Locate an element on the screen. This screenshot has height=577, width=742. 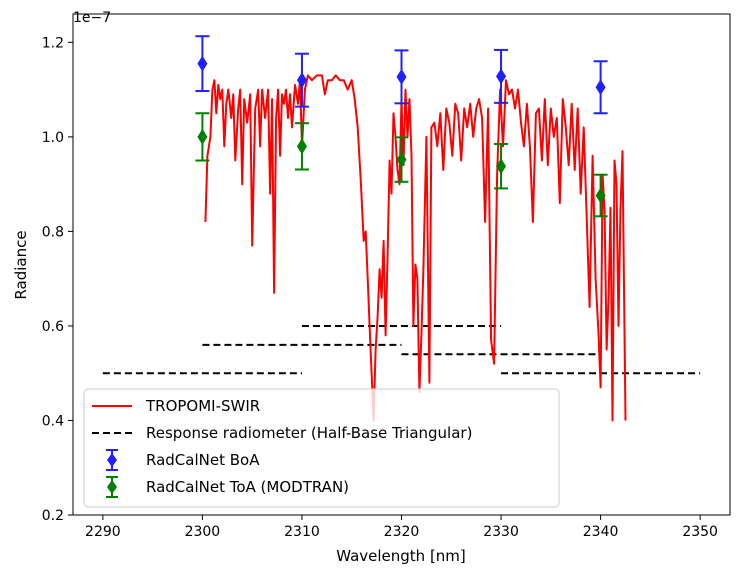
x-axis-label: Wavelength [nm] is located at coordinates (401, 556).